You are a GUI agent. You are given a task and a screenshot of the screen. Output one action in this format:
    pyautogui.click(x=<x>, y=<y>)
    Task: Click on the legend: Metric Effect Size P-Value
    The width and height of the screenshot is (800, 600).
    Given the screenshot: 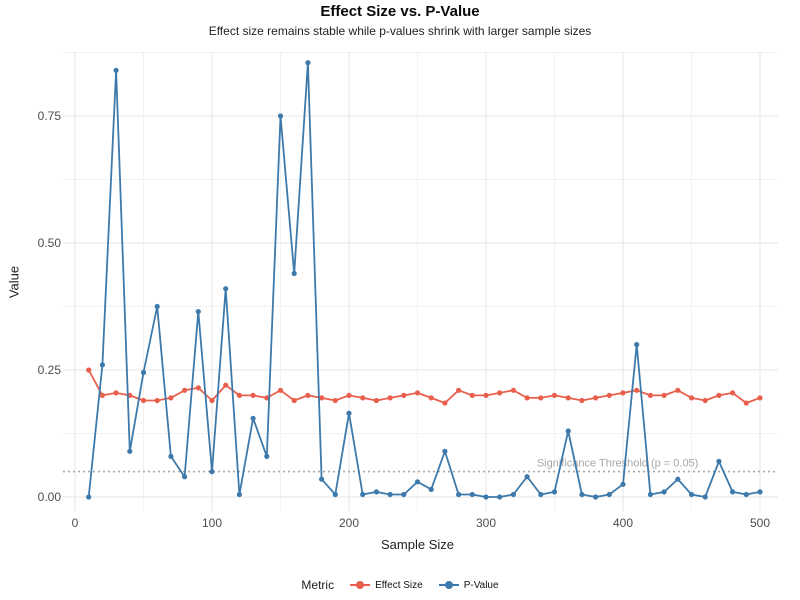 What is the action you would take?
    pyautogui.click(x=400, y=585)
    